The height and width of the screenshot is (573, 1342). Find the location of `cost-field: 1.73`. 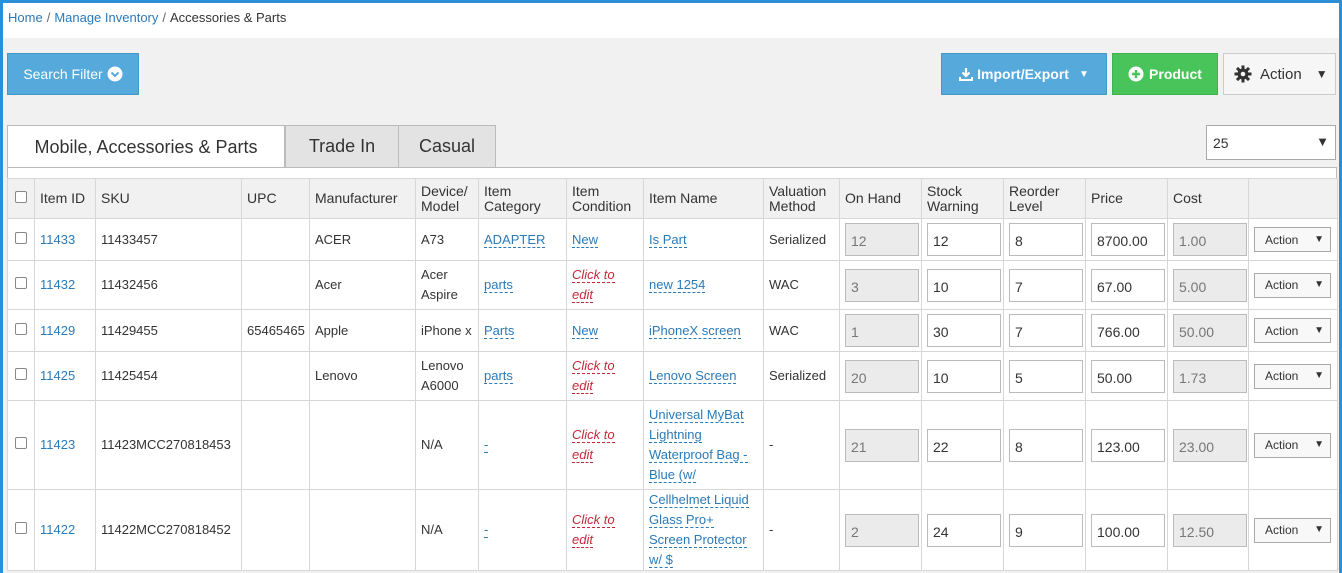

cost-field: 1.73 is located at coordinates (1210, 376).